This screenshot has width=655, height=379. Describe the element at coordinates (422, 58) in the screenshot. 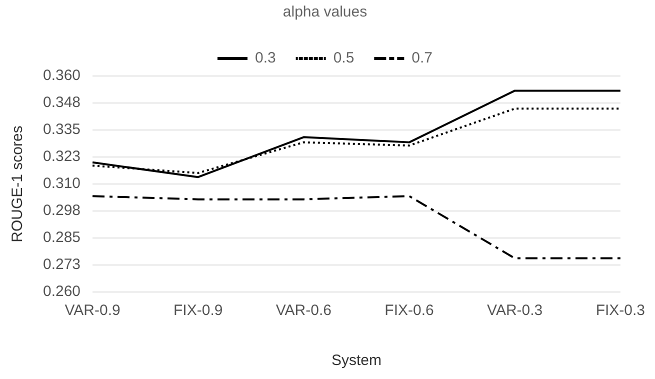

I see `legend-label: 0.7` at that location.